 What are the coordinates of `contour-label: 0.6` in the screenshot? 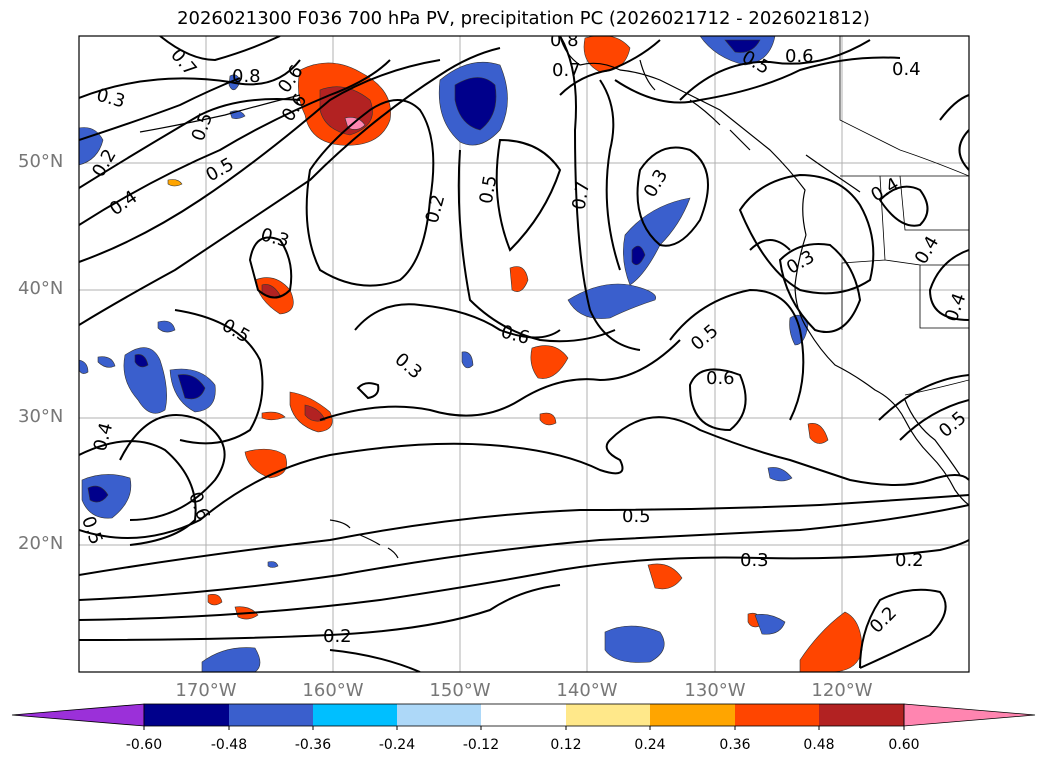 It's located at (720, 378).